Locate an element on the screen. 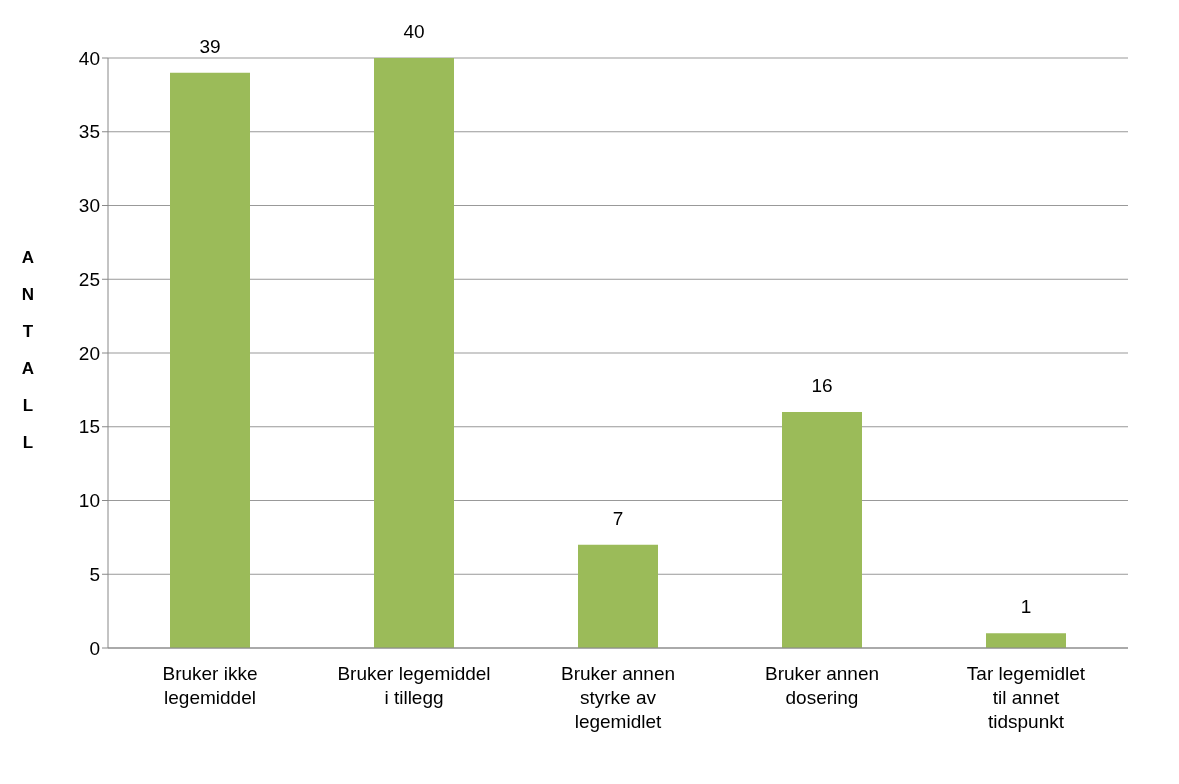 The image size is (1179, 784). x-tick-label: Bruker annen styrke av legemidlet is located at coordinates (618, 697).